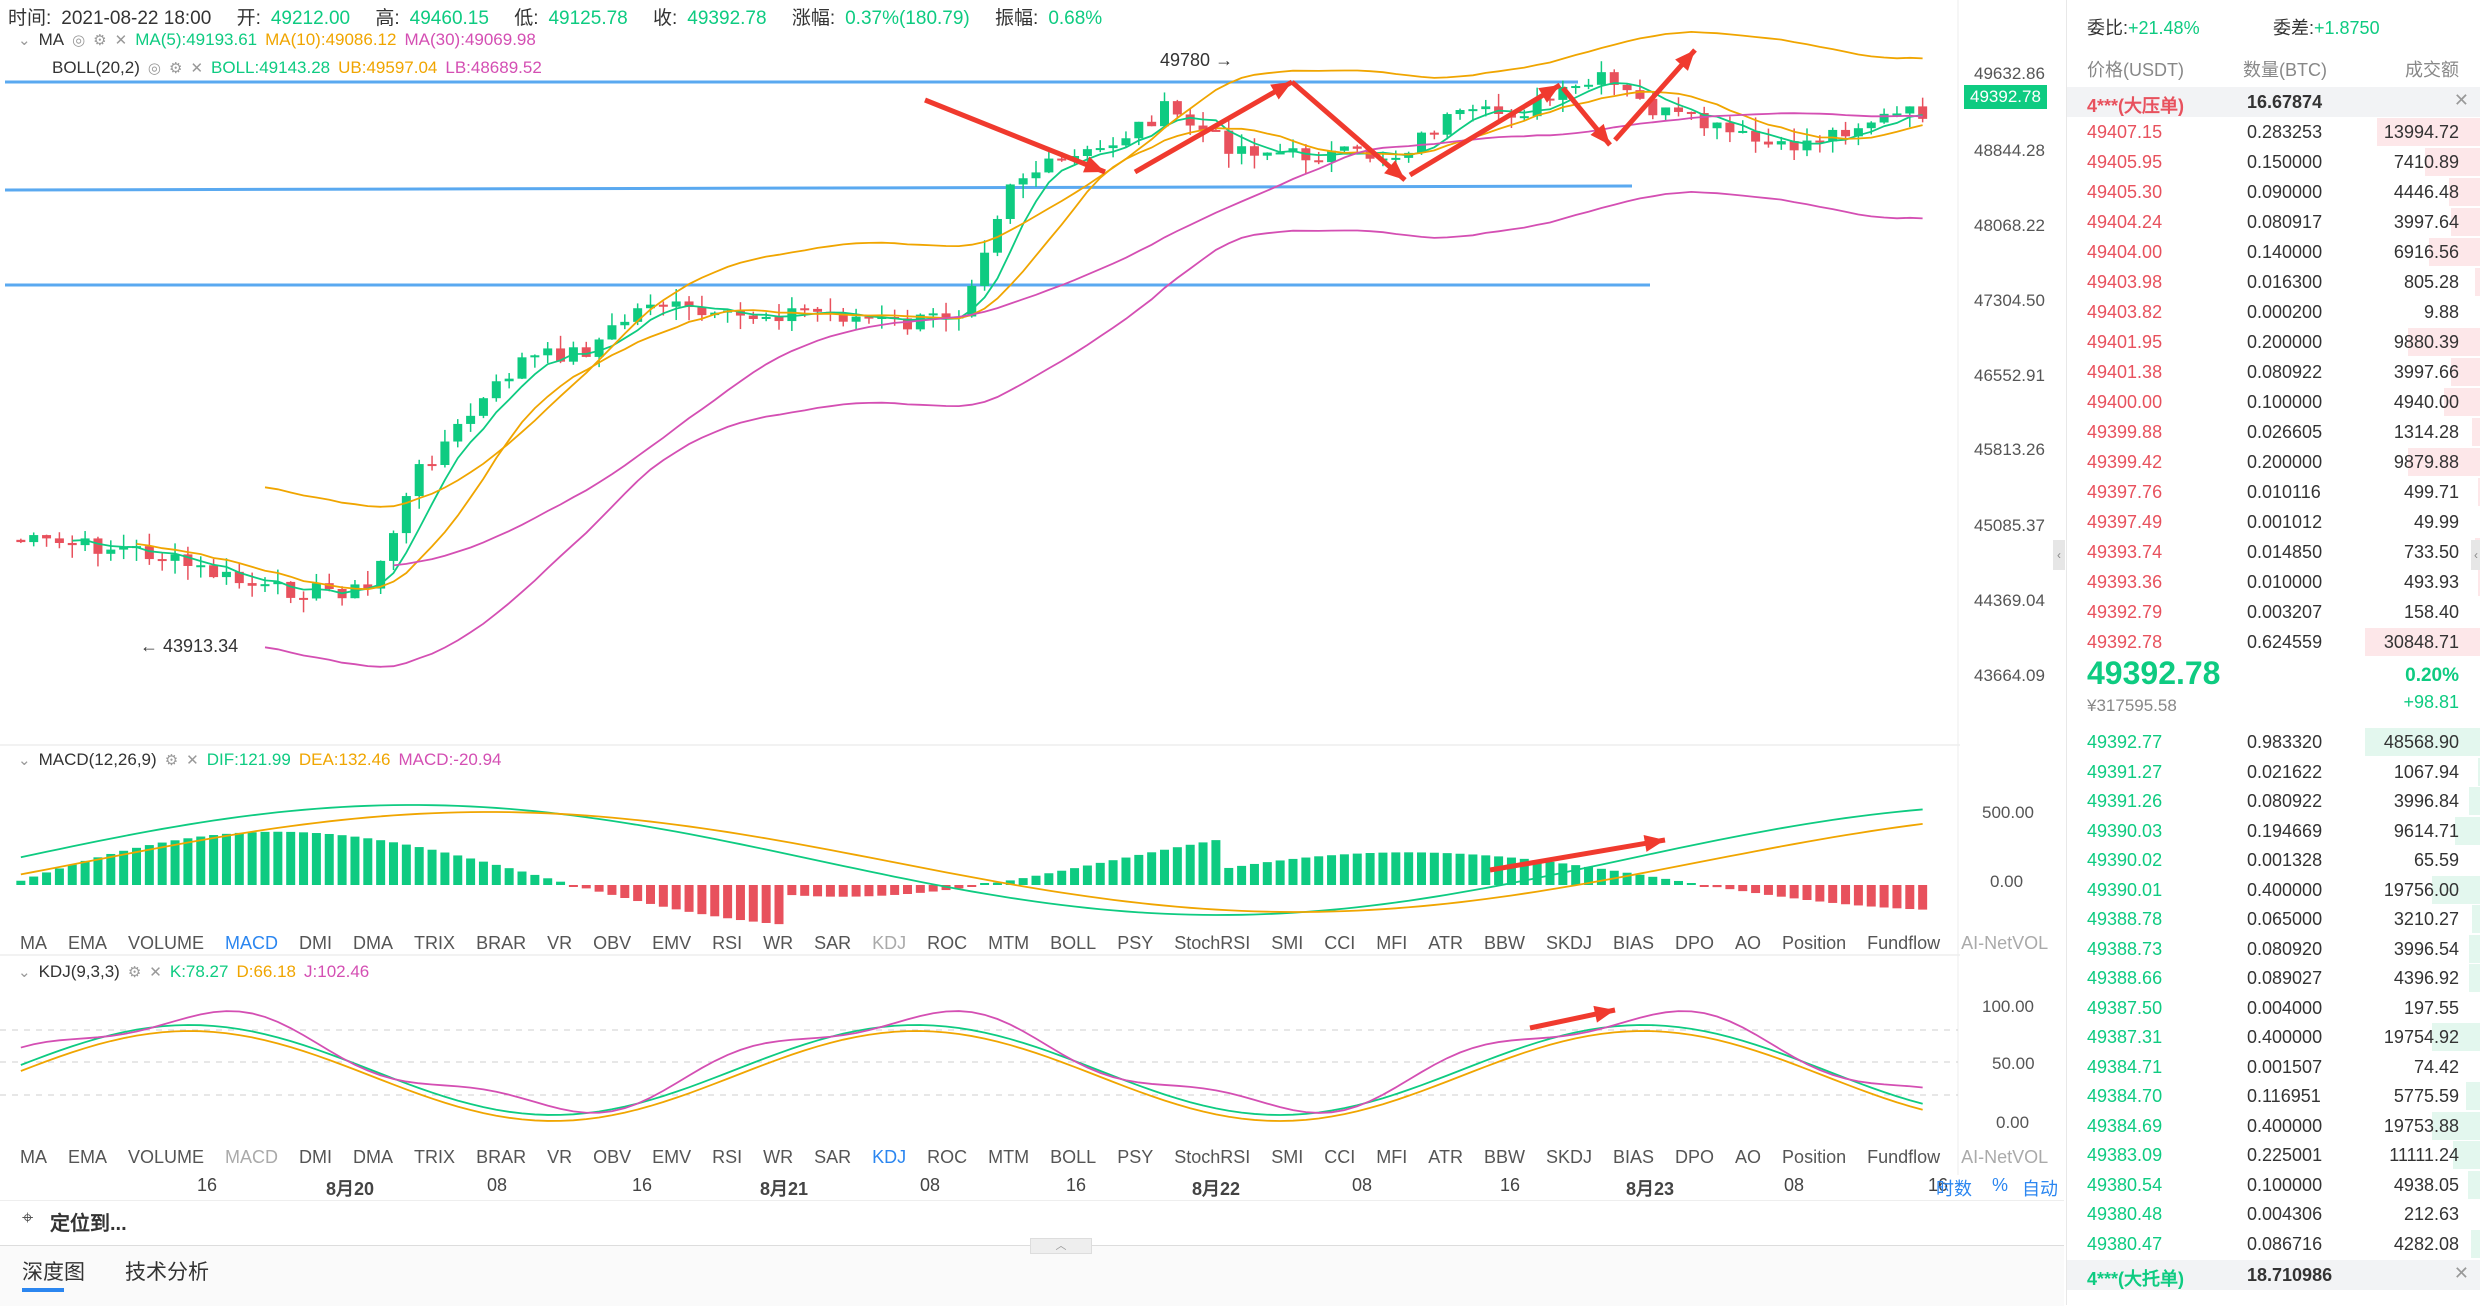  What do you see at coordinates (1135, 1157) in the screenshot?
I see `tab-psy: PSY` at bounding box center [1135, 1157].